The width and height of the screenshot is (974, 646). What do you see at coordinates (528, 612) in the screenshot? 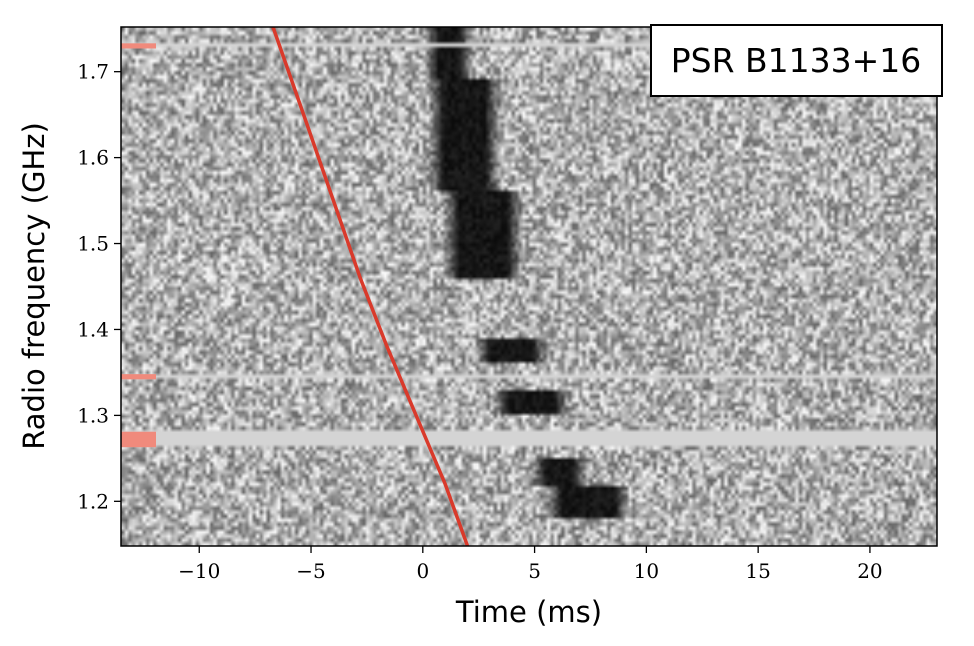
I see `x-axis-label: Time (ms)` at bounding box center [528, 612].